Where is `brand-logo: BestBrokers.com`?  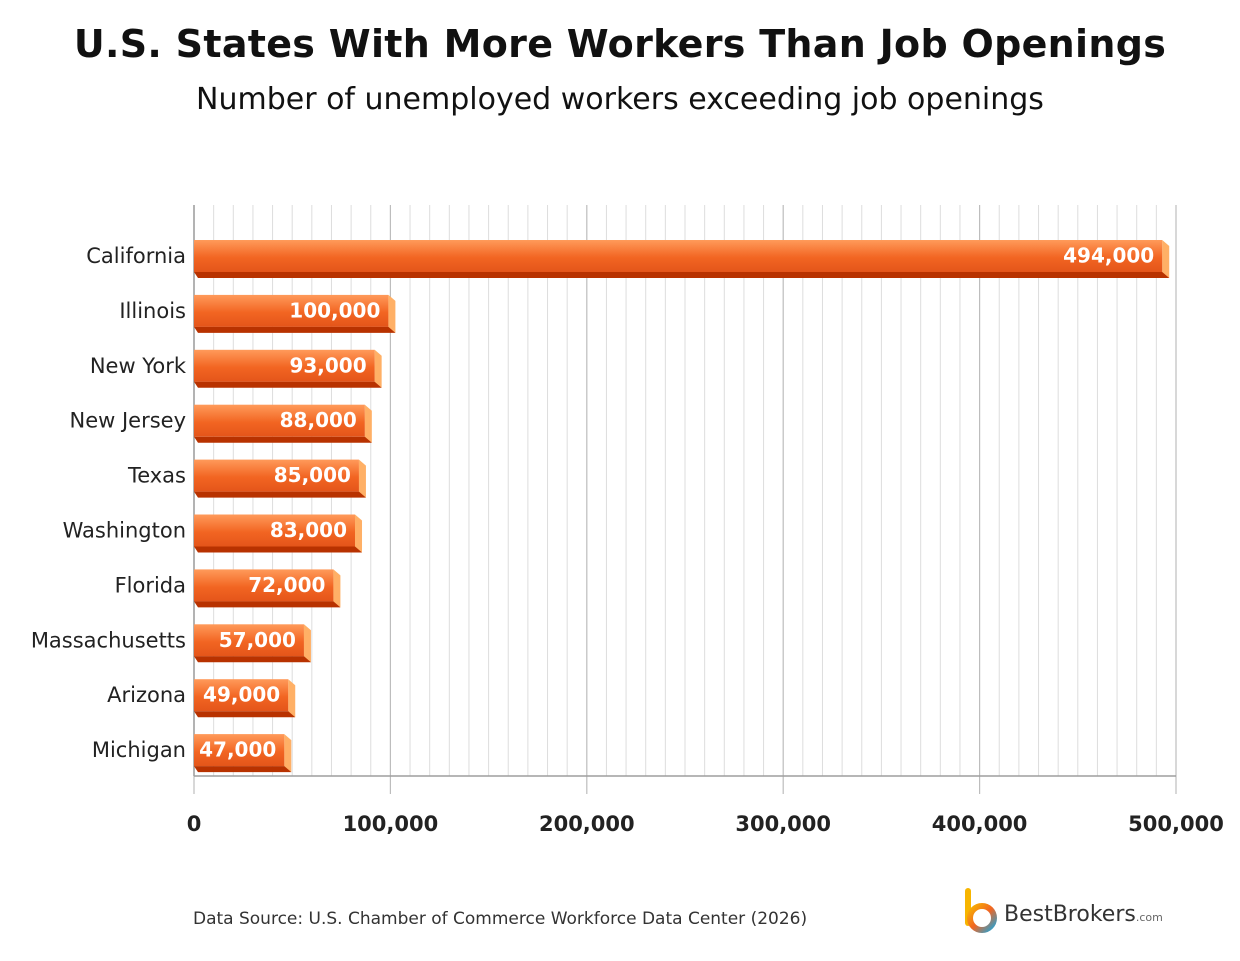 brand-logo: BestBrokers.com is located at coordinates (1072, 912).